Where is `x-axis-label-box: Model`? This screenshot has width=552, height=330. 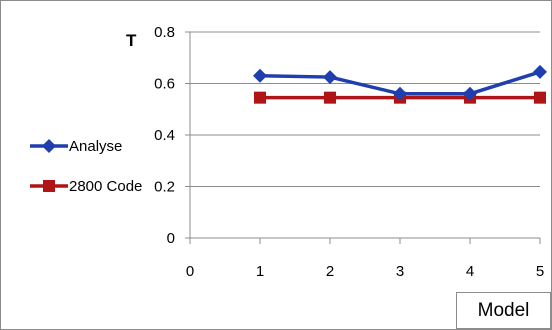 x-axis-label-box: Model is located at coordinates (503, 310).